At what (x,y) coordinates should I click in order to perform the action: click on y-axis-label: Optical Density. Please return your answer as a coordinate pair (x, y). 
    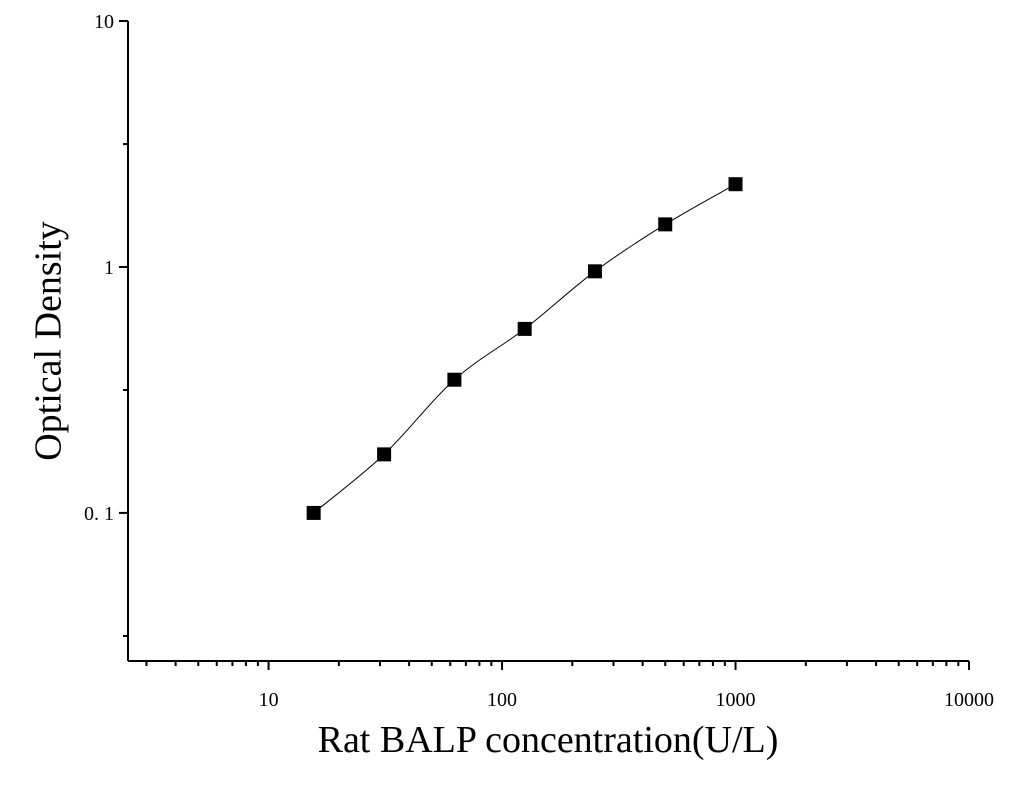
    Looking at the image, I should click on (49, 341).